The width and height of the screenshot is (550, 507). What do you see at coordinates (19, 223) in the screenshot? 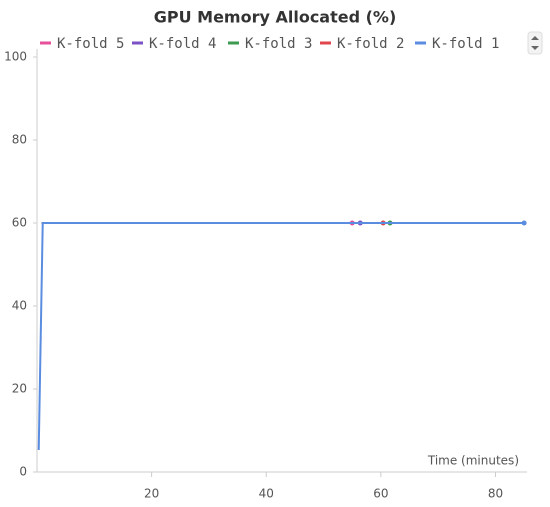
I see `y-tick-label: 60` at bounding box center [19, 223].